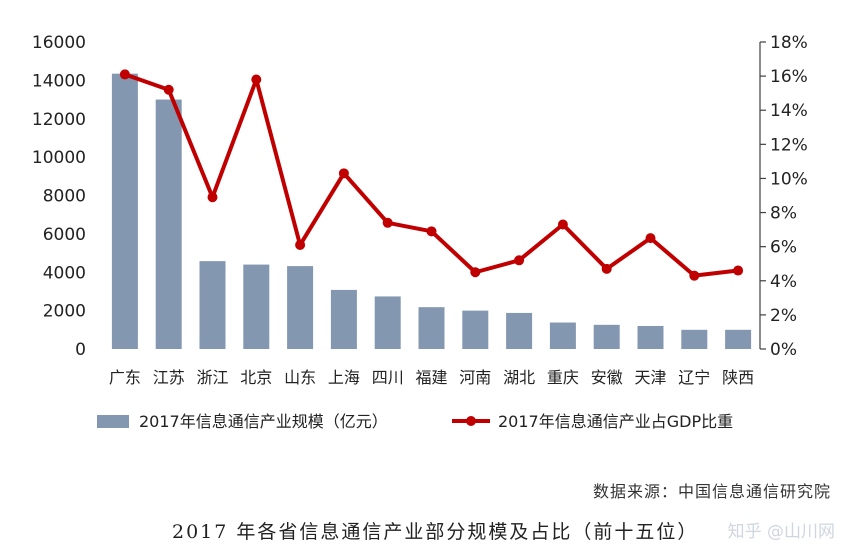  What do you see at coordinates (783, 214) in the screenshot?
I see `y-right-tick-label: 8%` at bounding box center [783, 214].